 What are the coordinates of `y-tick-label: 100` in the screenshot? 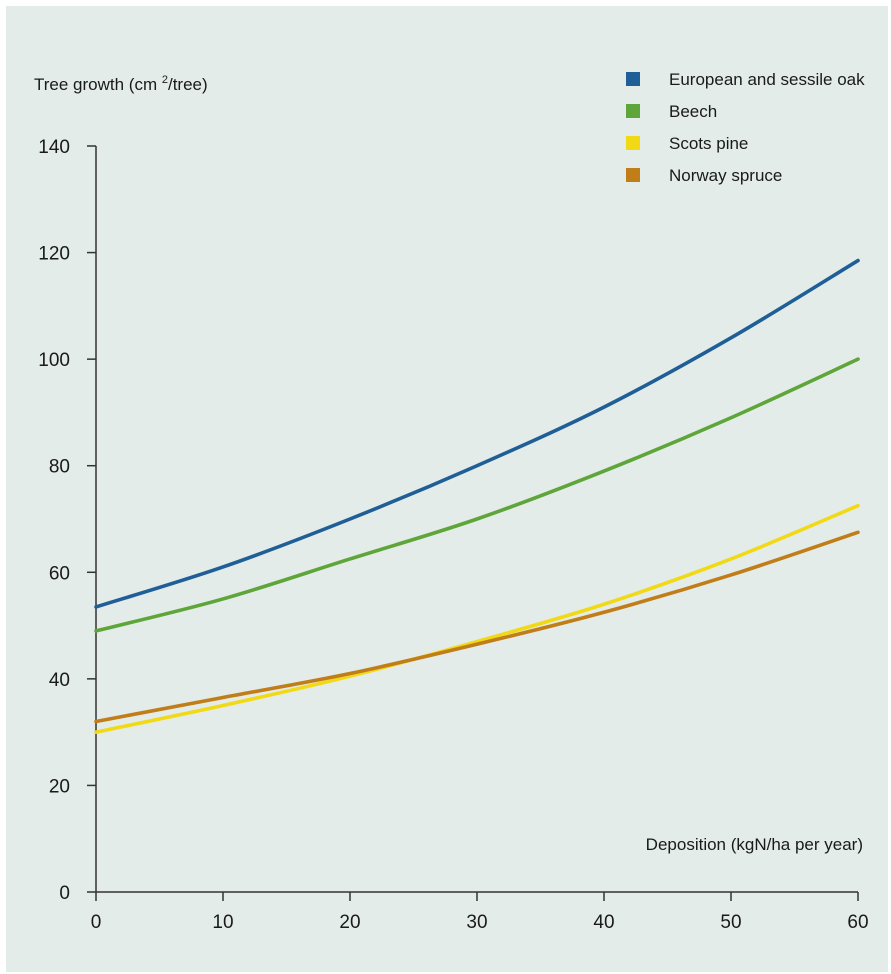 It's located at (54, 360).